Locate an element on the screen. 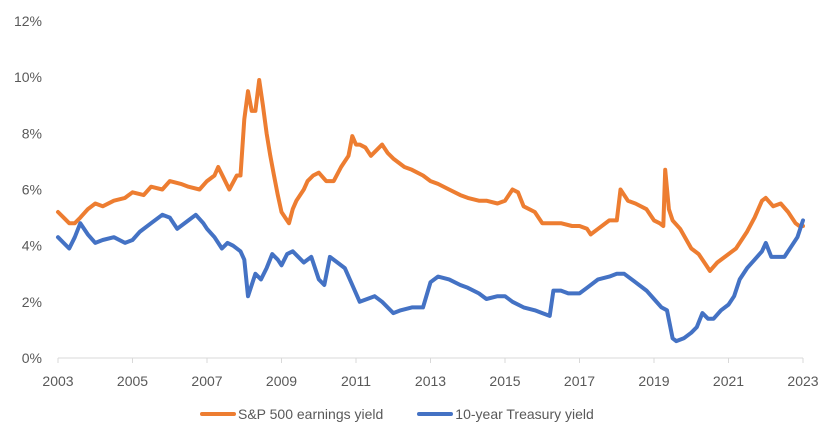  y-tick-label: 8% is located at coordinates (32, 133).